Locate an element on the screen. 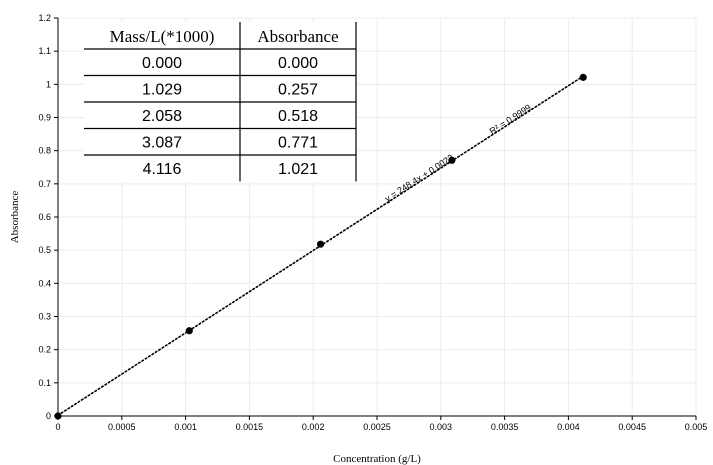  table-cell: 0.257 is located at coordinates (298, 90).